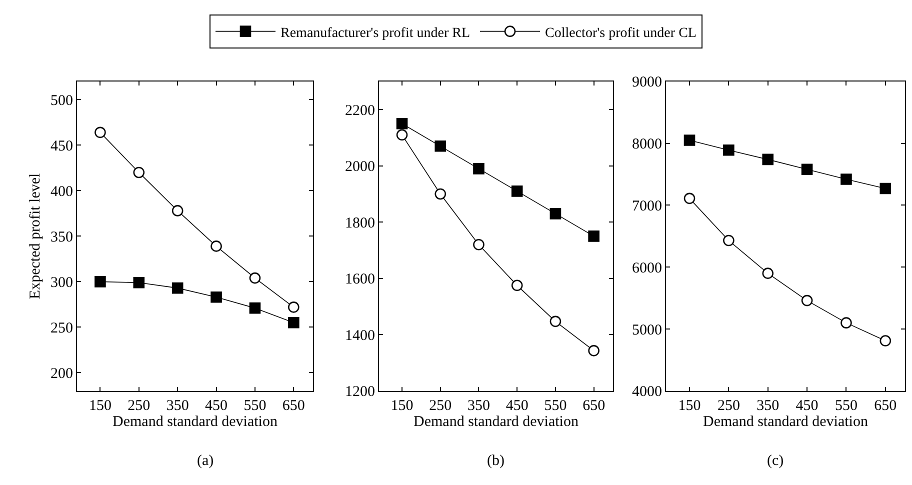 Image resolution: width=912 pixels, height=485 pixels. Describe the element at coordinates (495, 461) in the screenshot. I see `text: (b)` at that location.